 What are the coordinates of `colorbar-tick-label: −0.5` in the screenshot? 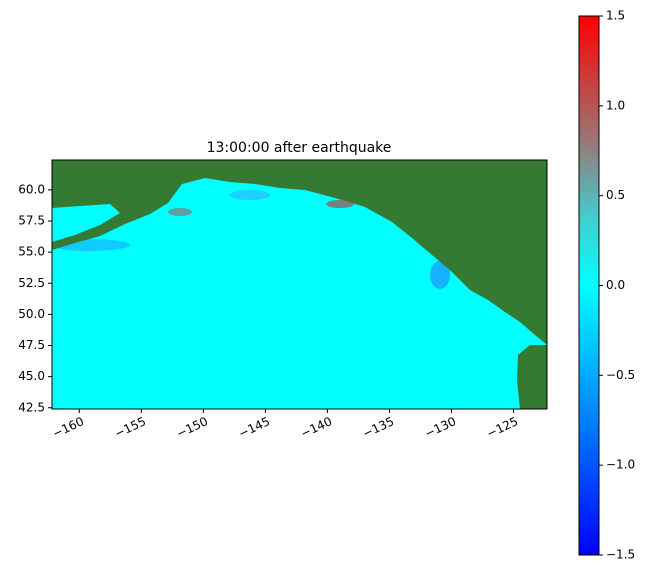 It's located at (620, 375).